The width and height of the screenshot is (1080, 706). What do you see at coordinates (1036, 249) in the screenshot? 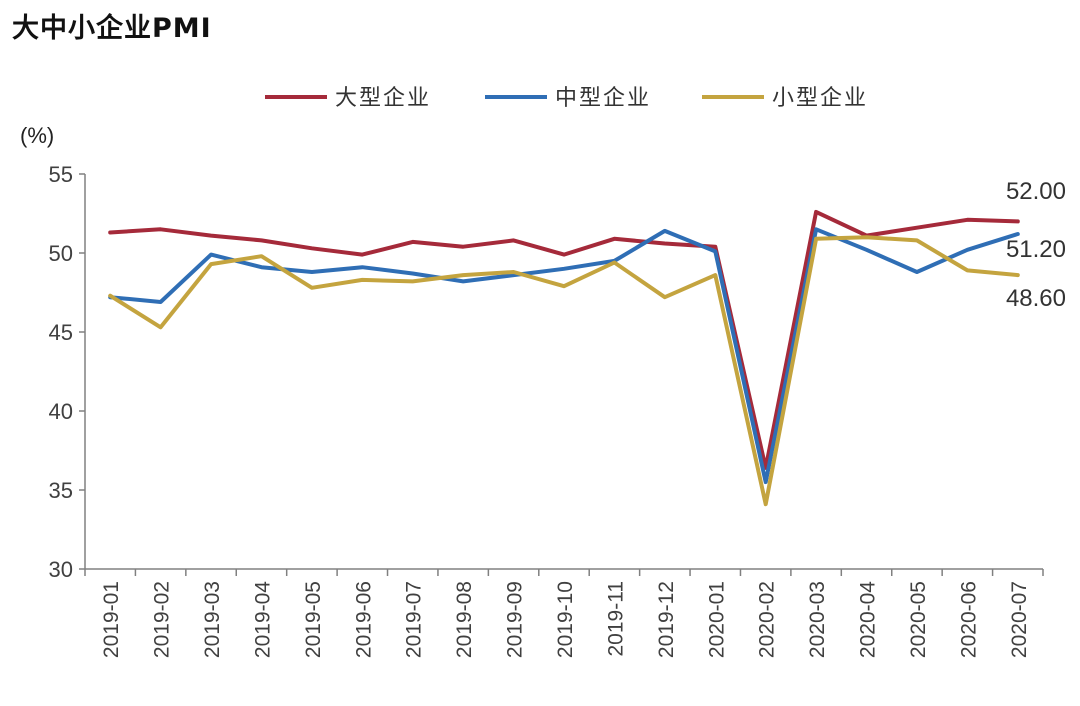
I see `end-value-label-1: 51.20` at bounding box center [1036, 249].